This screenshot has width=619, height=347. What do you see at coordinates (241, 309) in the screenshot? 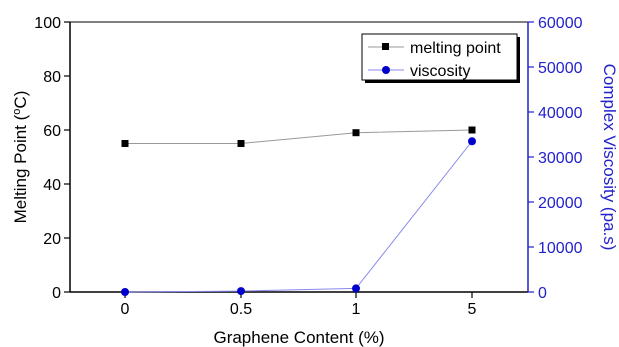
I see `x-tick-label: 0.5` at bounding box center [241, 309].